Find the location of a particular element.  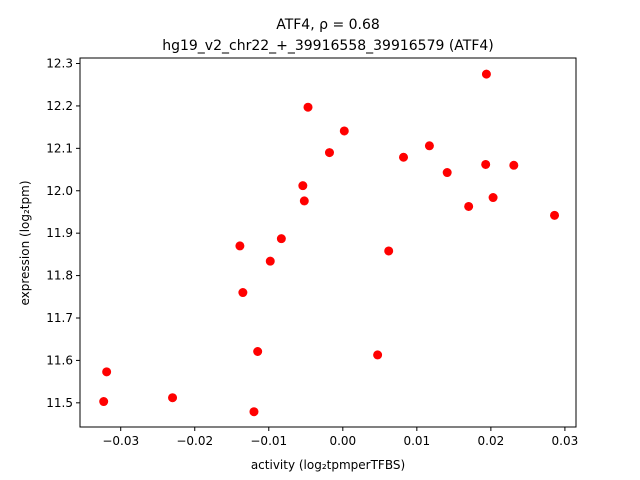

y-tick-label: 11.5 is located at coordinates (59, 403).